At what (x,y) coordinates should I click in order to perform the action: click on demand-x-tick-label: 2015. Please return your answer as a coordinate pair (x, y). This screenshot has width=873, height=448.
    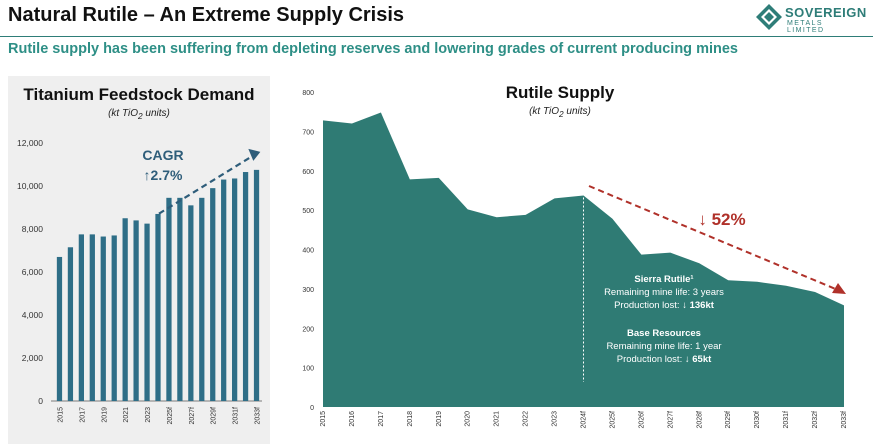
    Looking at the image, I should click on (60, 415).